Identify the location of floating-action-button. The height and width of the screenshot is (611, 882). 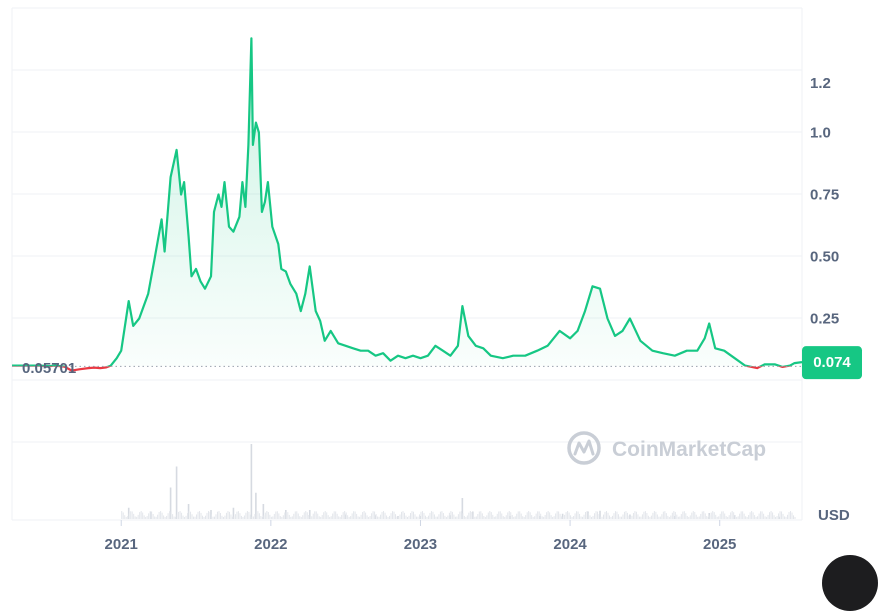
(850, 583).